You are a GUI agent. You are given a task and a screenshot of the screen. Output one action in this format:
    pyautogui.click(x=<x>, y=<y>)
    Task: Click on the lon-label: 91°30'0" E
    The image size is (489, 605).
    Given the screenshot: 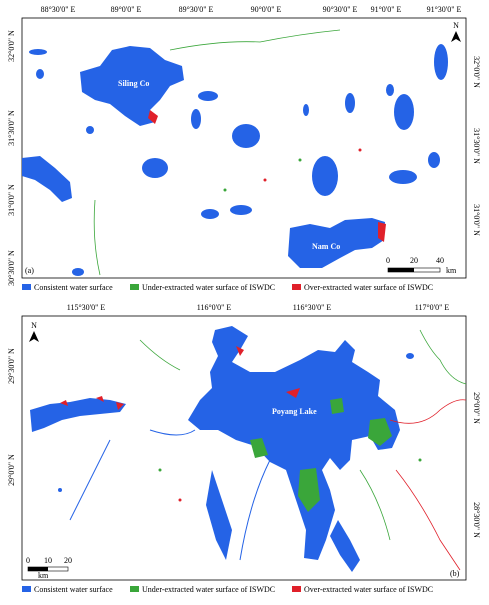 What is the action you would take?
    pyautogui.click(x=444, y=9)
    